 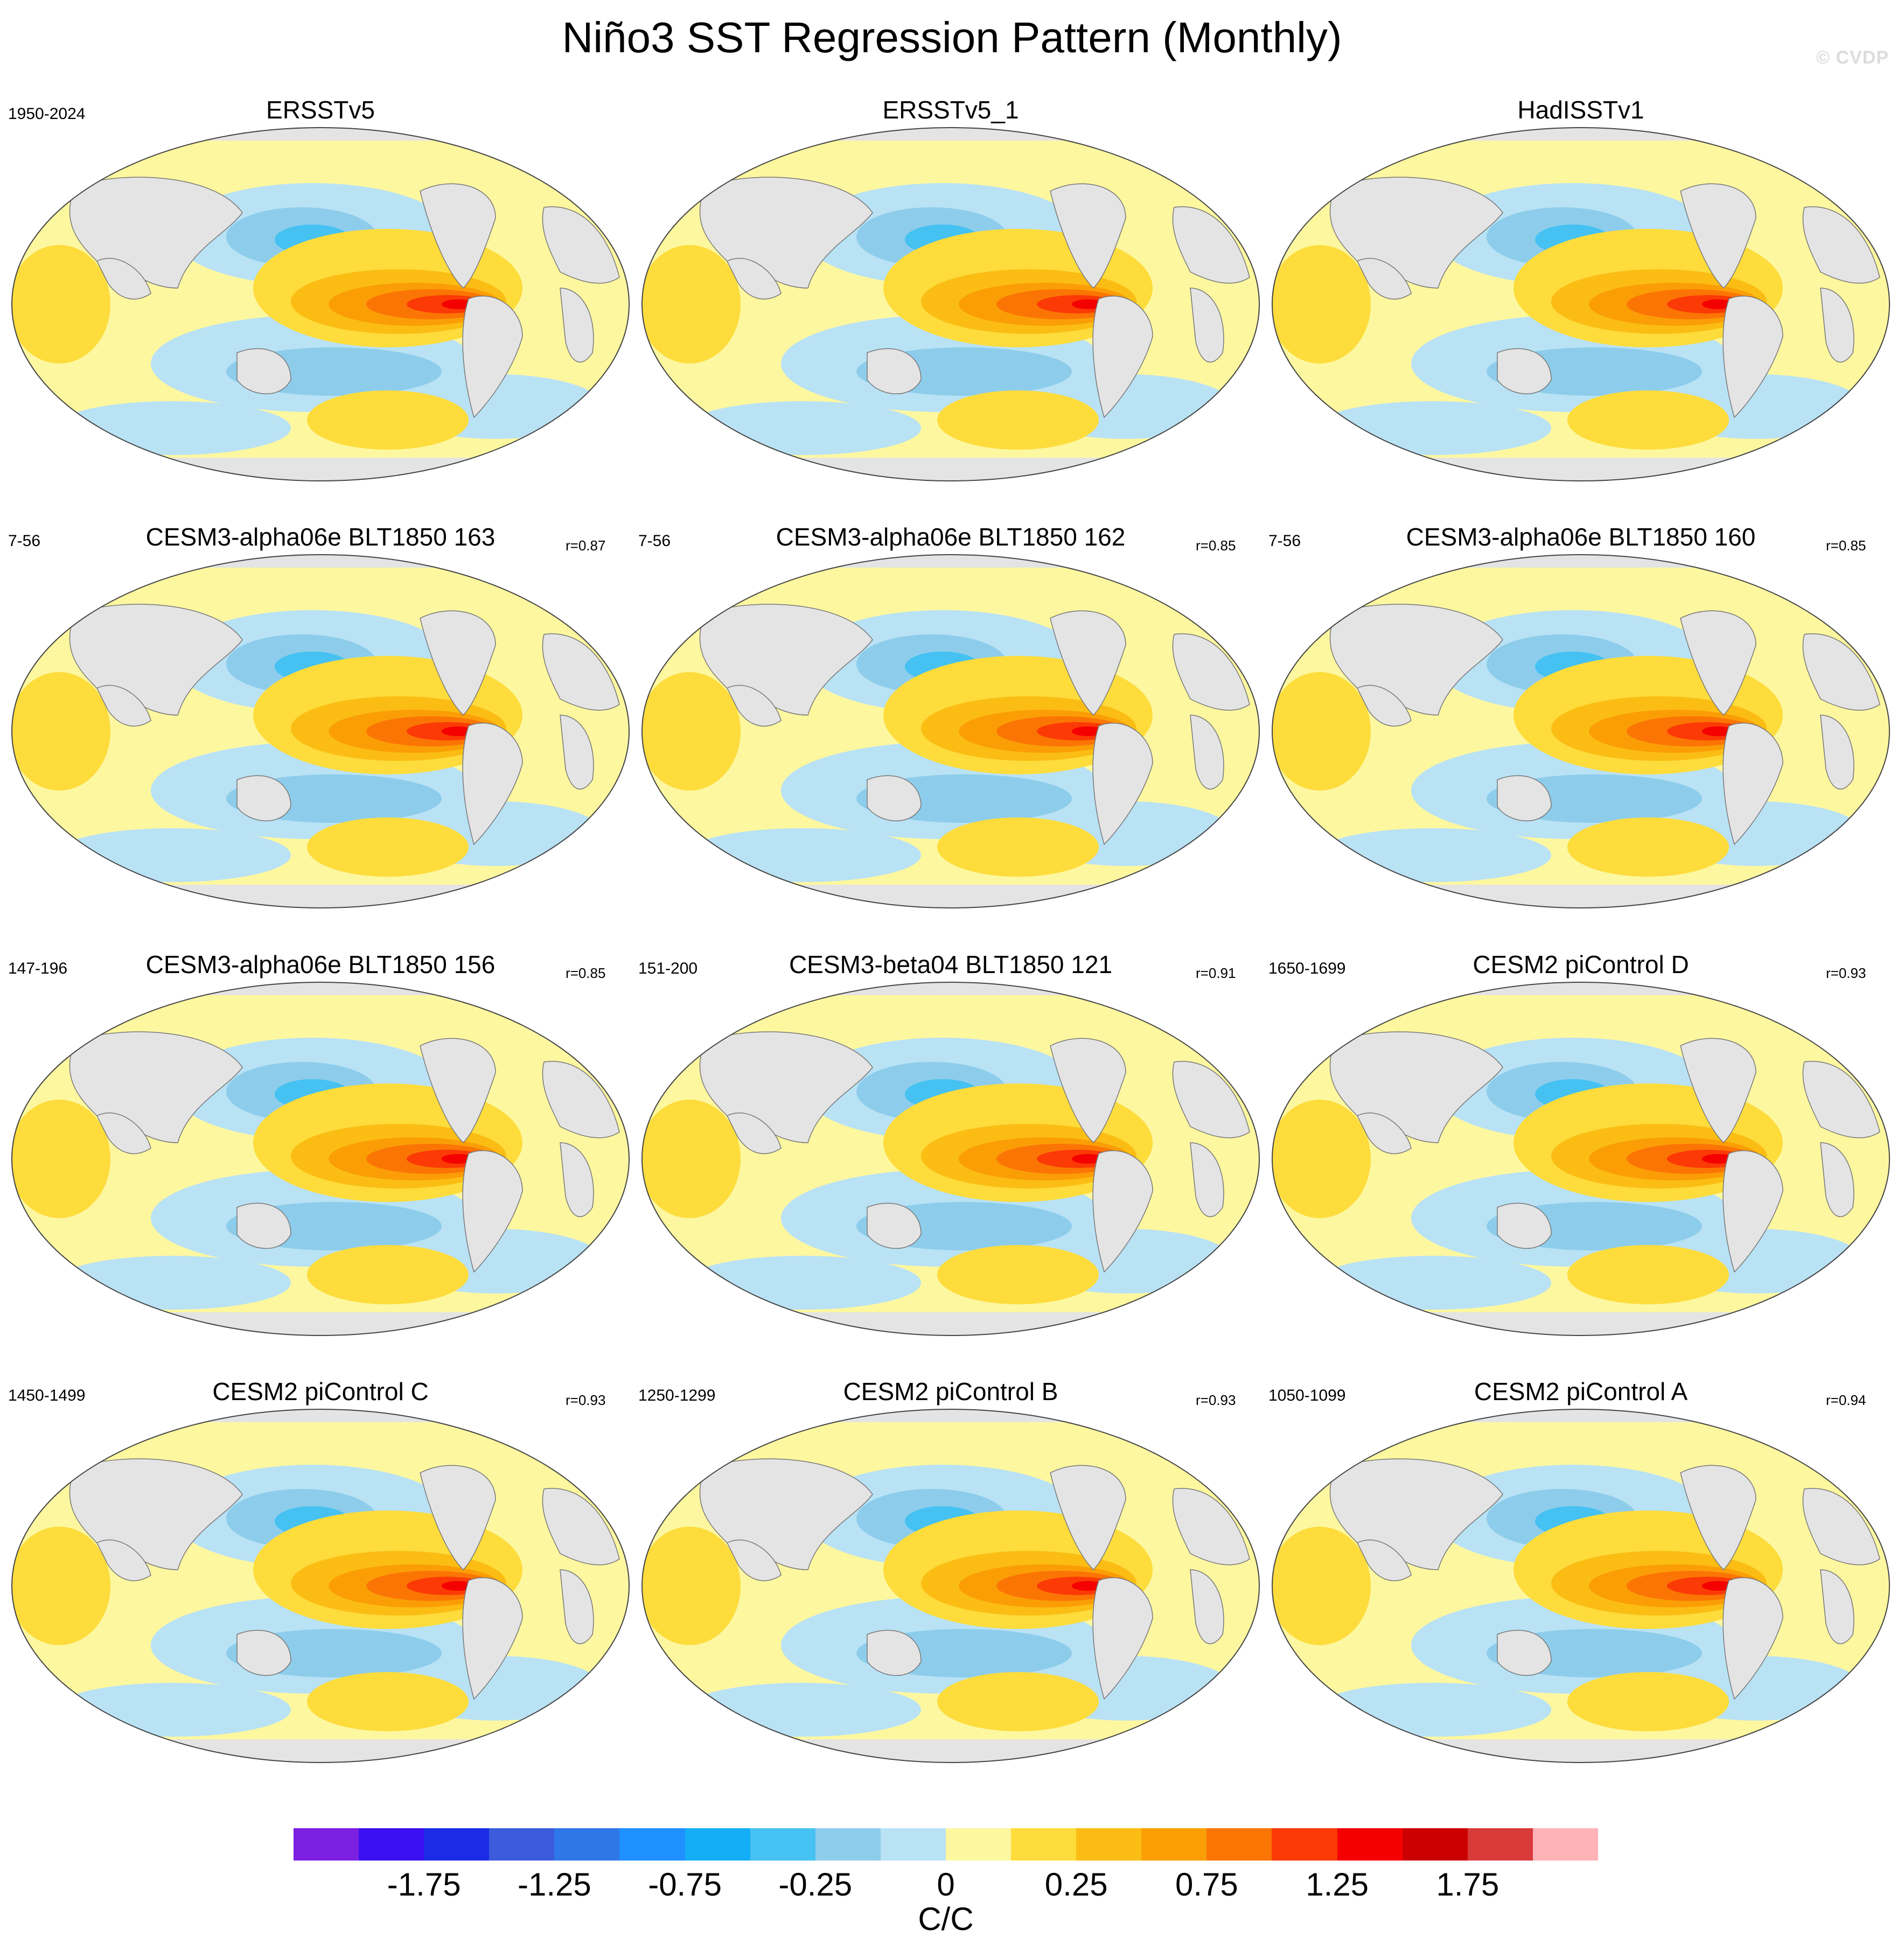 What do you see at coordinates (1338, 1884) in the screenshot?
I see `colorbar-tick-label: 1.25` at bounding box center [1338, 1884].